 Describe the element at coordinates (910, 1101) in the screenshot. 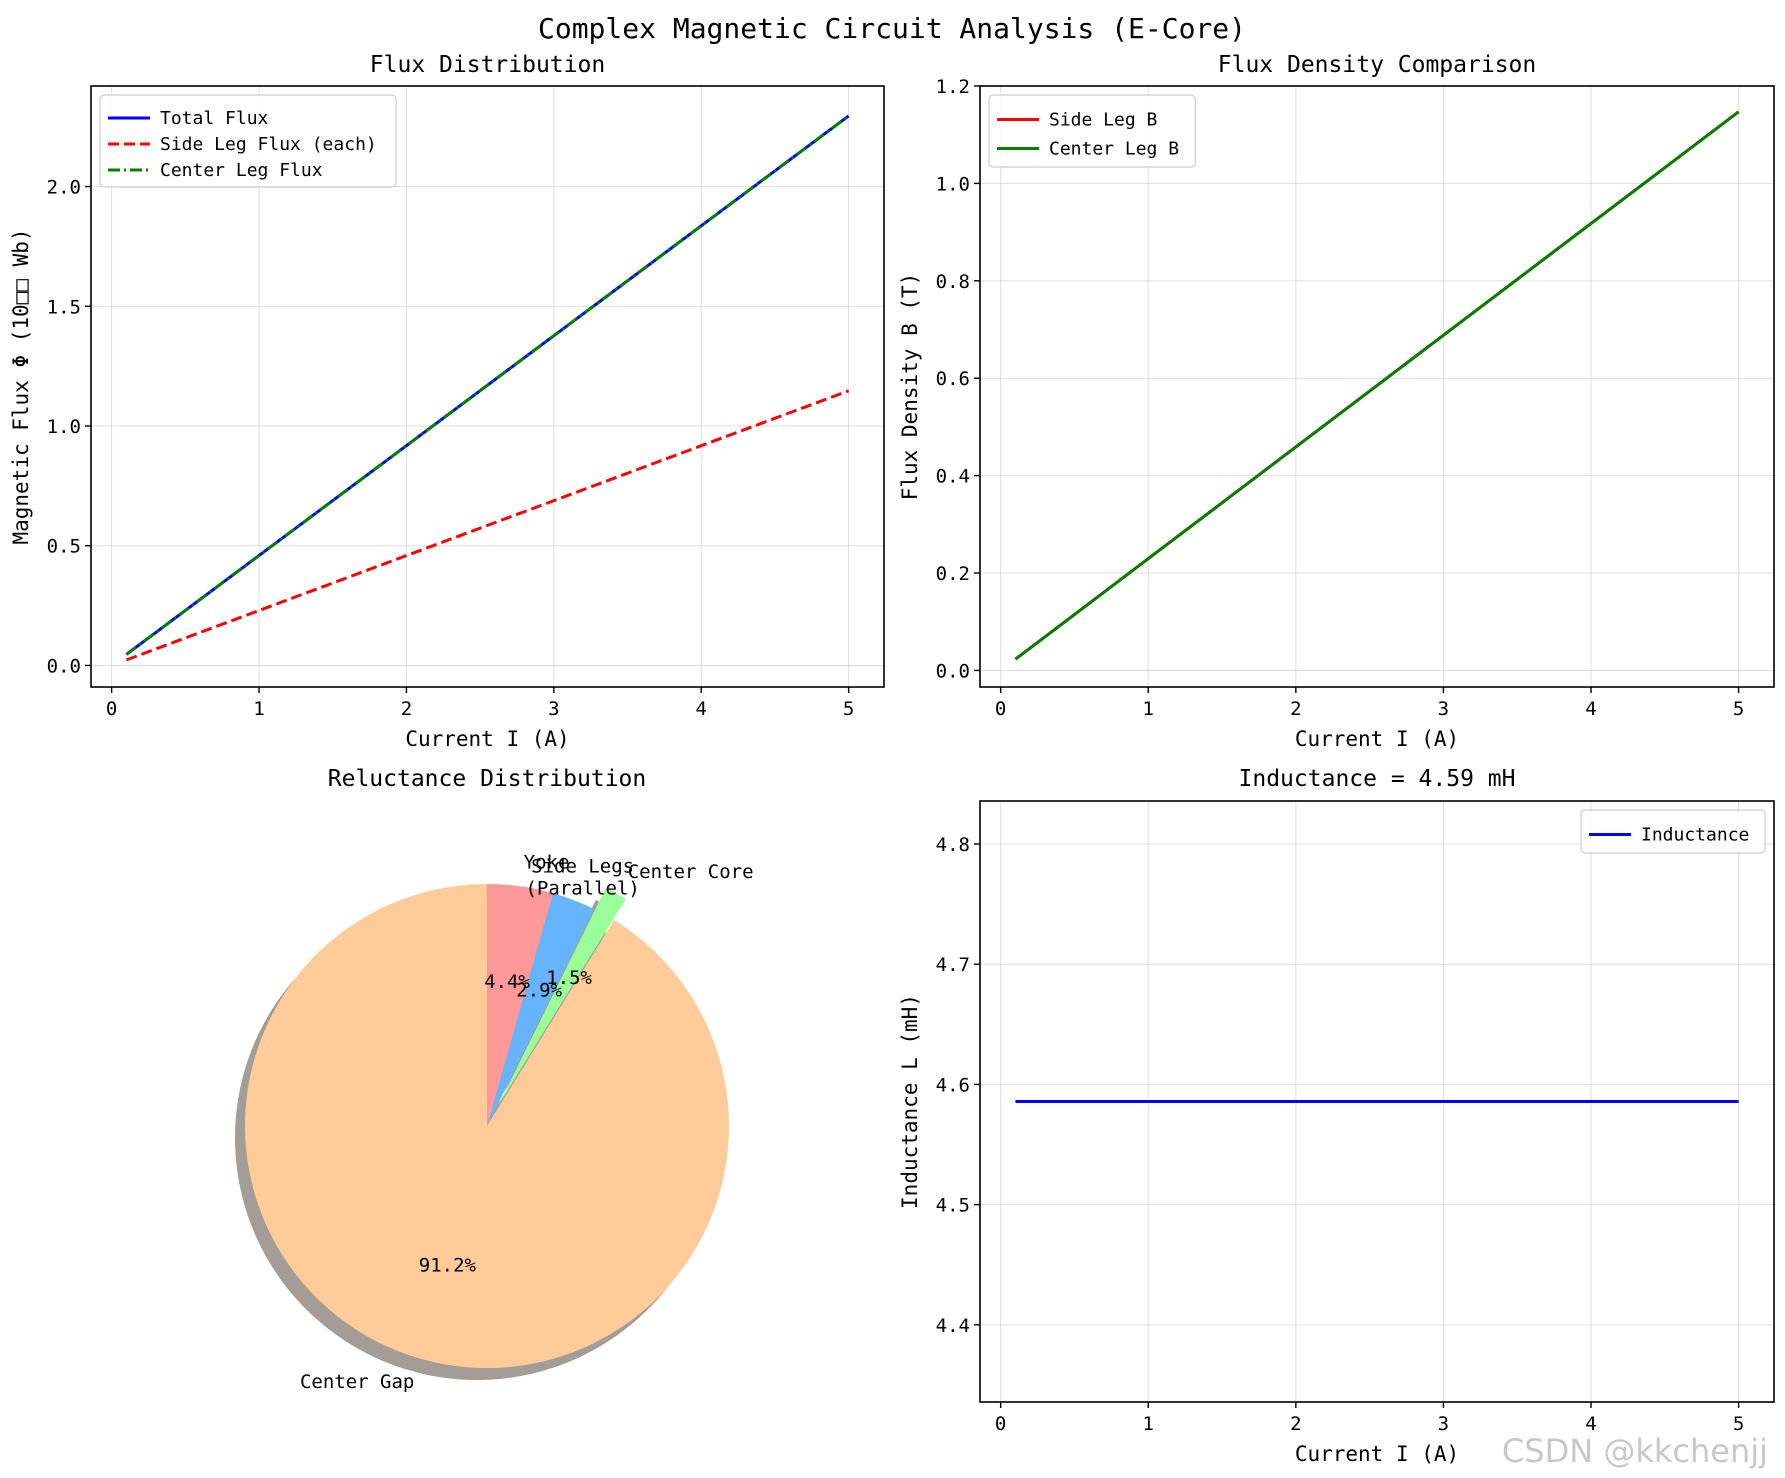

I see `y-axis-label: Inductance L (mH)` at that location.